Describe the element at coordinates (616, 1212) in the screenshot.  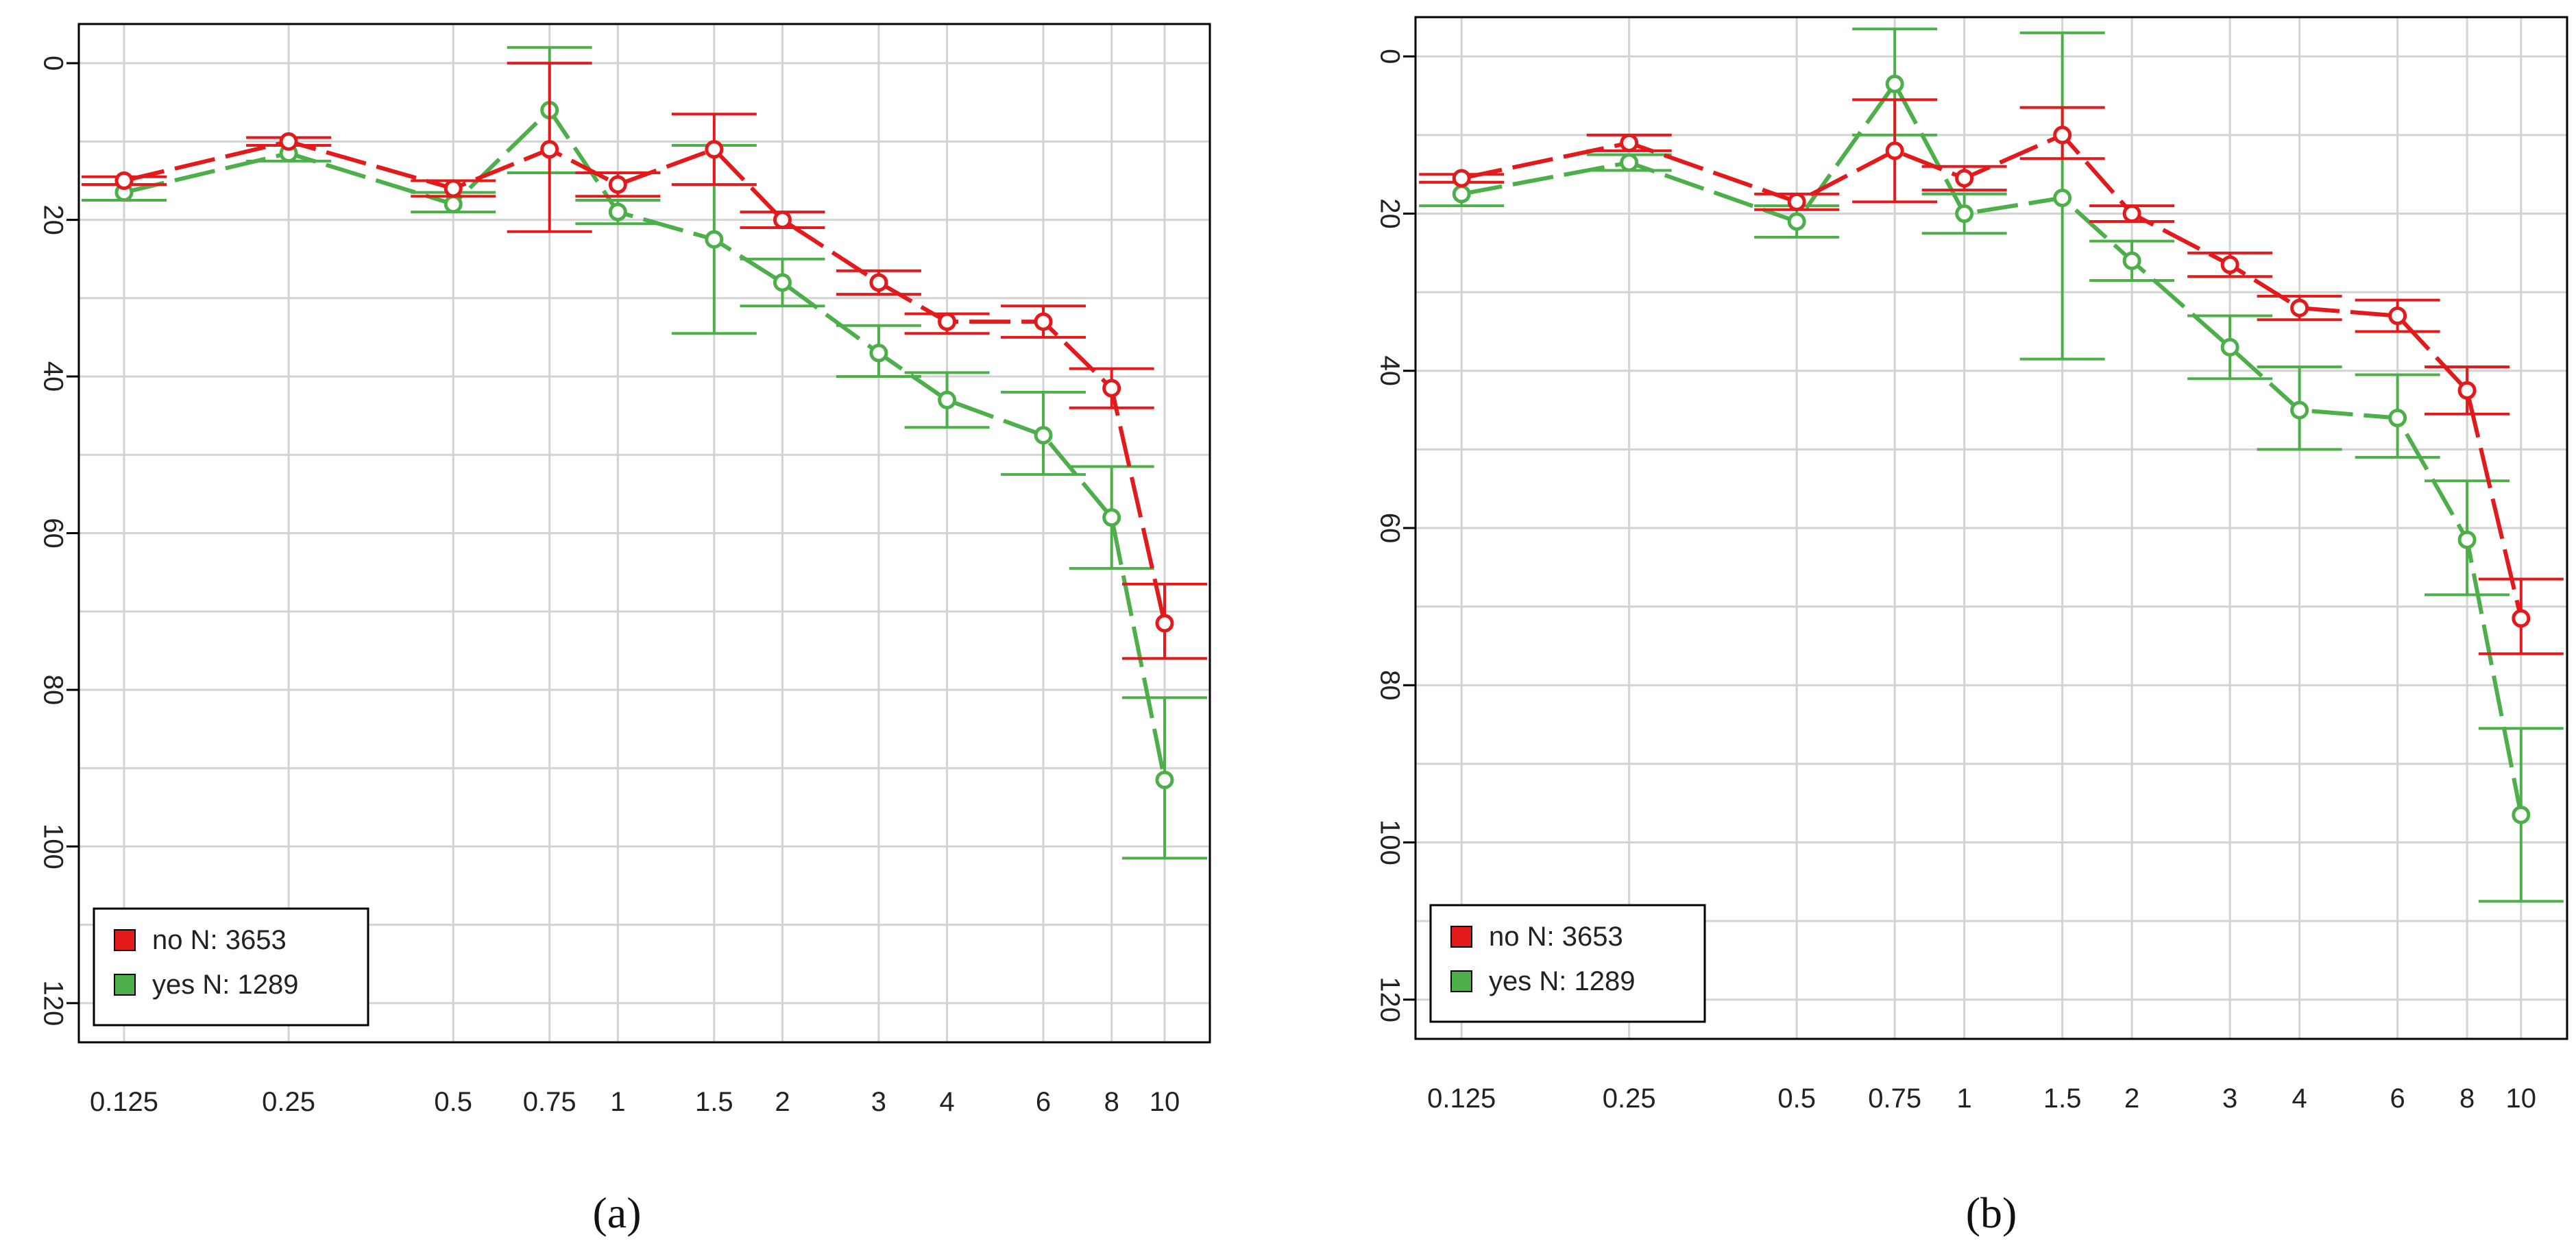
I see `panel-caption: (a)` at that location.